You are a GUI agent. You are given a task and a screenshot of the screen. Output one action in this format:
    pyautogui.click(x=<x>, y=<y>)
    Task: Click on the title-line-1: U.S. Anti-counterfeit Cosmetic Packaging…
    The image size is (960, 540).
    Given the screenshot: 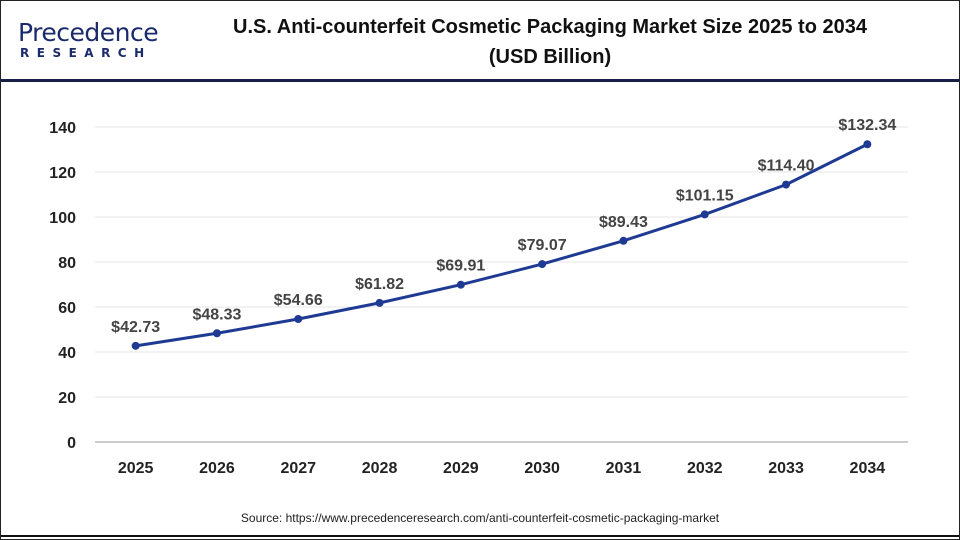 What is the action you would take?
    pyautogui.click(x=550, y=27)
    